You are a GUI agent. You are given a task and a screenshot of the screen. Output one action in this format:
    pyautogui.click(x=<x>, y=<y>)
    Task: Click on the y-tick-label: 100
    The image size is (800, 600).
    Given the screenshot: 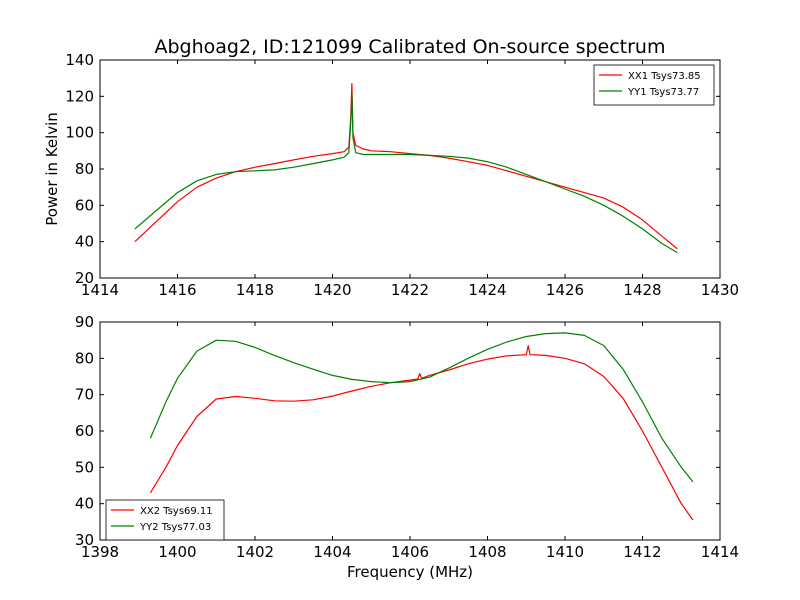 What is the action you would take?
    pyautogui.click(x=79, y=133)
    